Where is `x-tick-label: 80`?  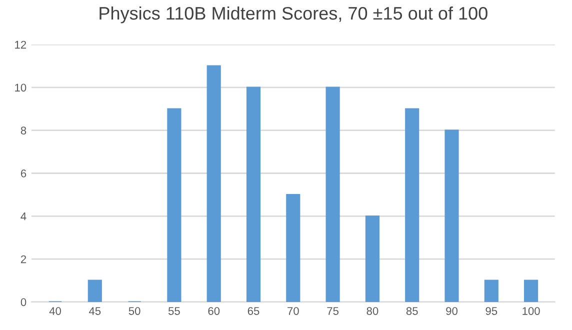 x-tick-label: 80 is located at coordinates (372, 311).